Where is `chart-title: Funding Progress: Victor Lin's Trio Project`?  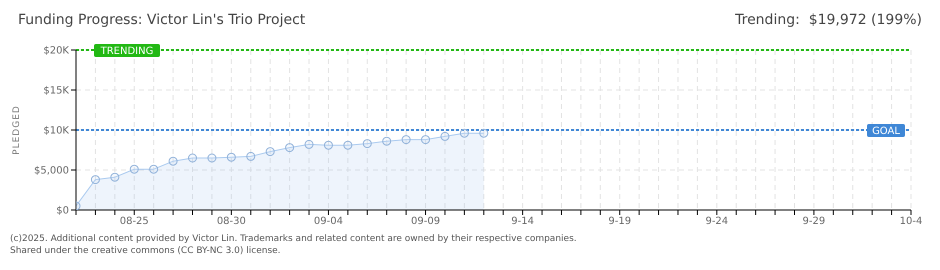
chart-title: Funding Progress: Victor Lin's Trio Project is located at coordinates (162, 20).